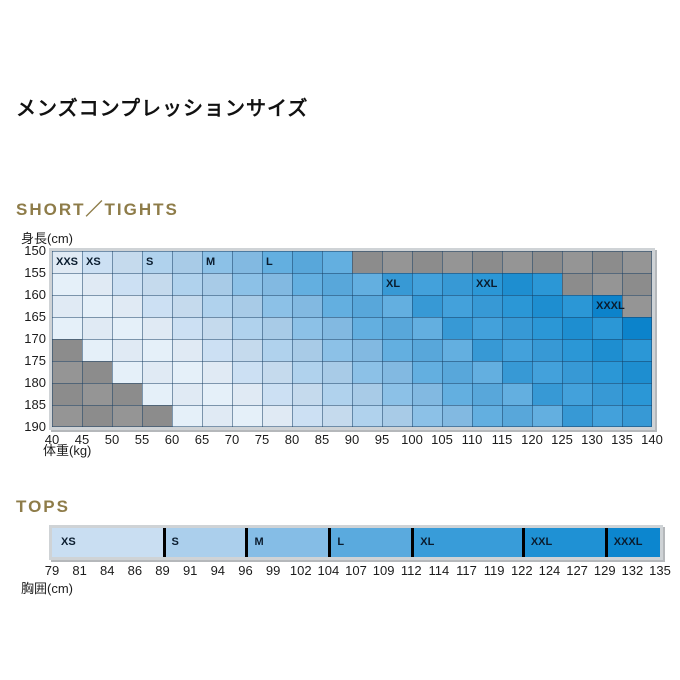 This screenshot has width=680, height=680. Describe the element at coordinates (341, 542) in the screenshot. I see `tops-size-label-l: L` at that location.